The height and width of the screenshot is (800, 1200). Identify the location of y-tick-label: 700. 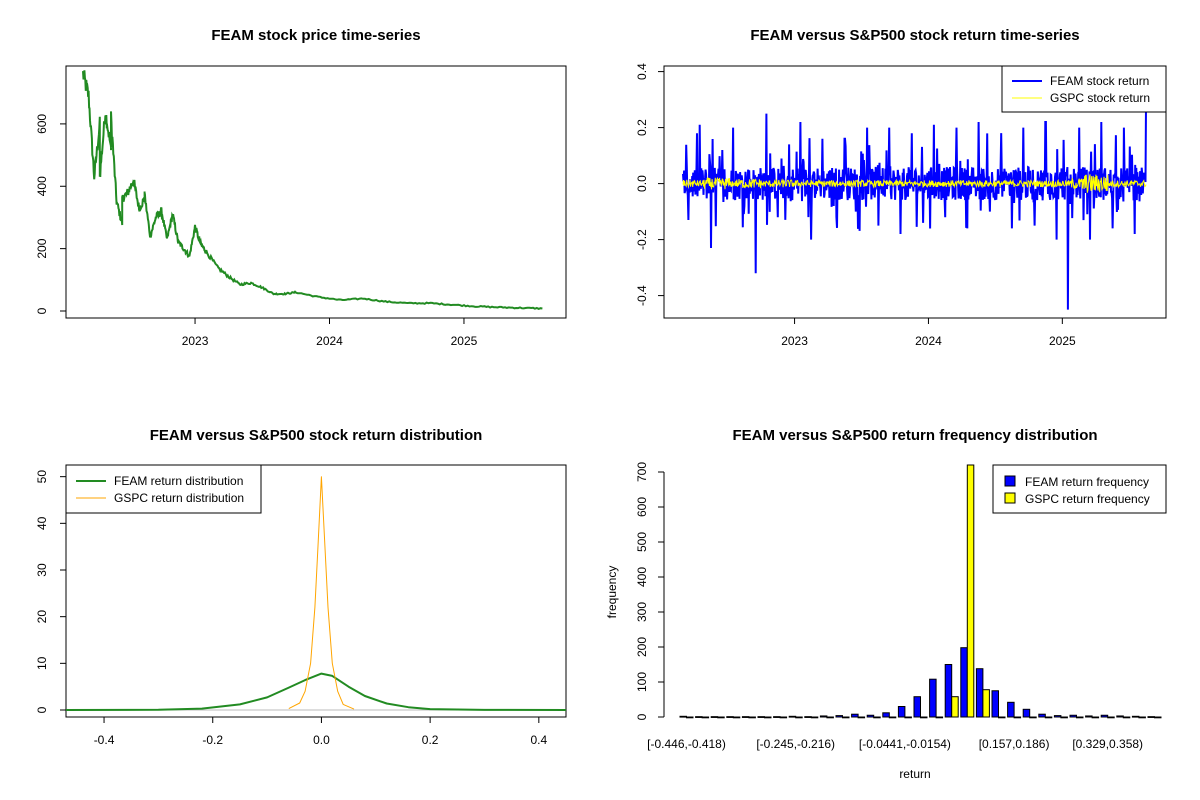
(642, 472).